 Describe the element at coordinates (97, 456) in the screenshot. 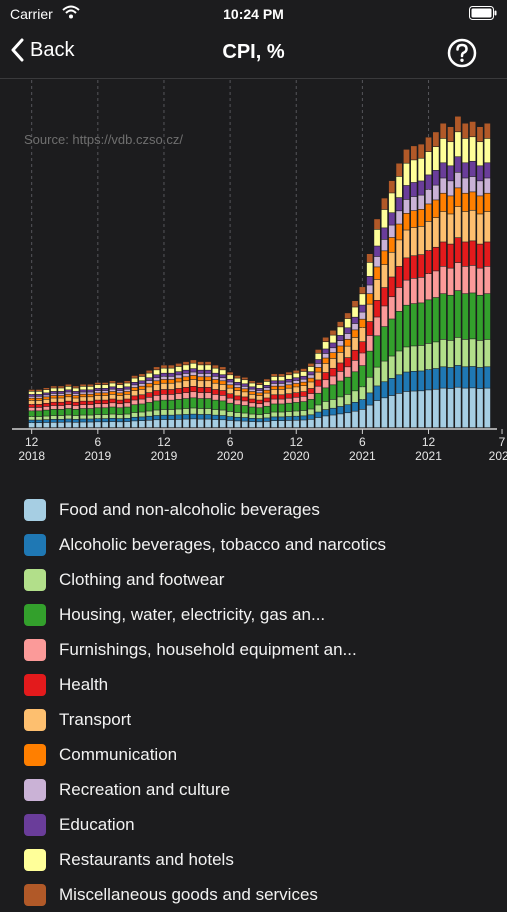

I see `x-tick-label-year: 2019` at that location.